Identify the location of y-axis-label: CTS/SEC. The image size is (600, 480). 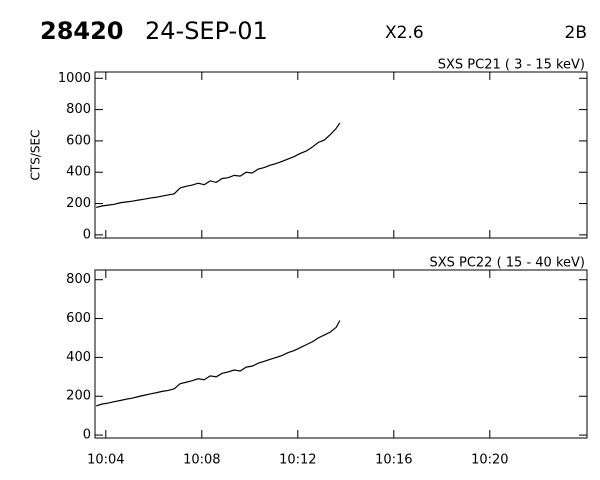
(36, 155).